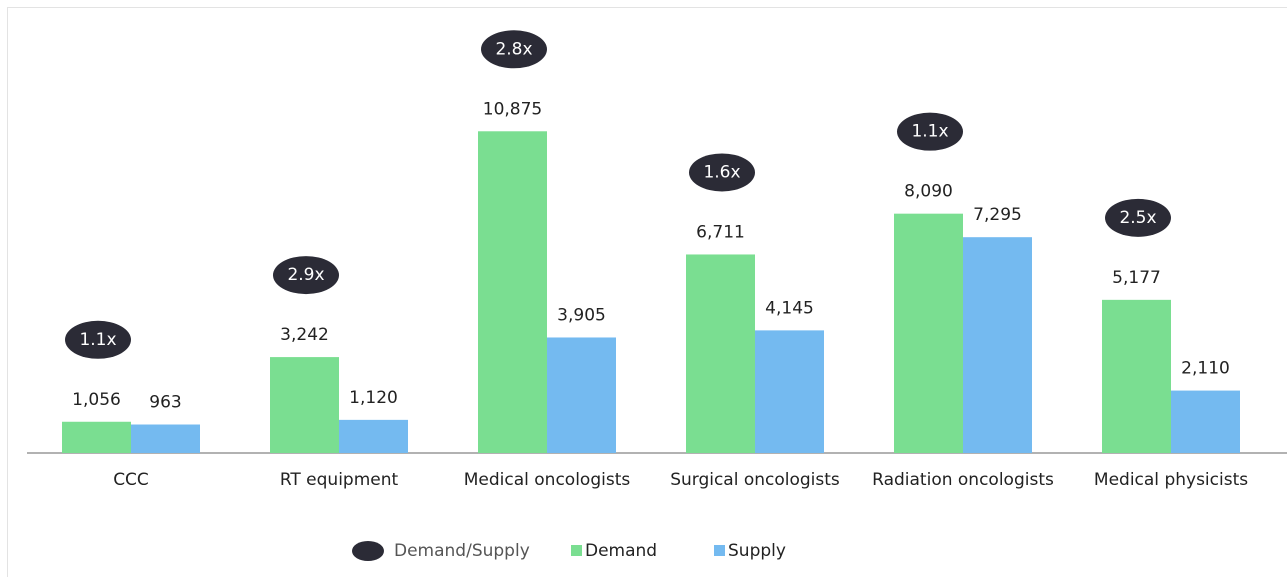  What do you see at coordinates (96, 400) in the screenshot?
I see `value-label: 1,056` at bounding box center [96, 400].